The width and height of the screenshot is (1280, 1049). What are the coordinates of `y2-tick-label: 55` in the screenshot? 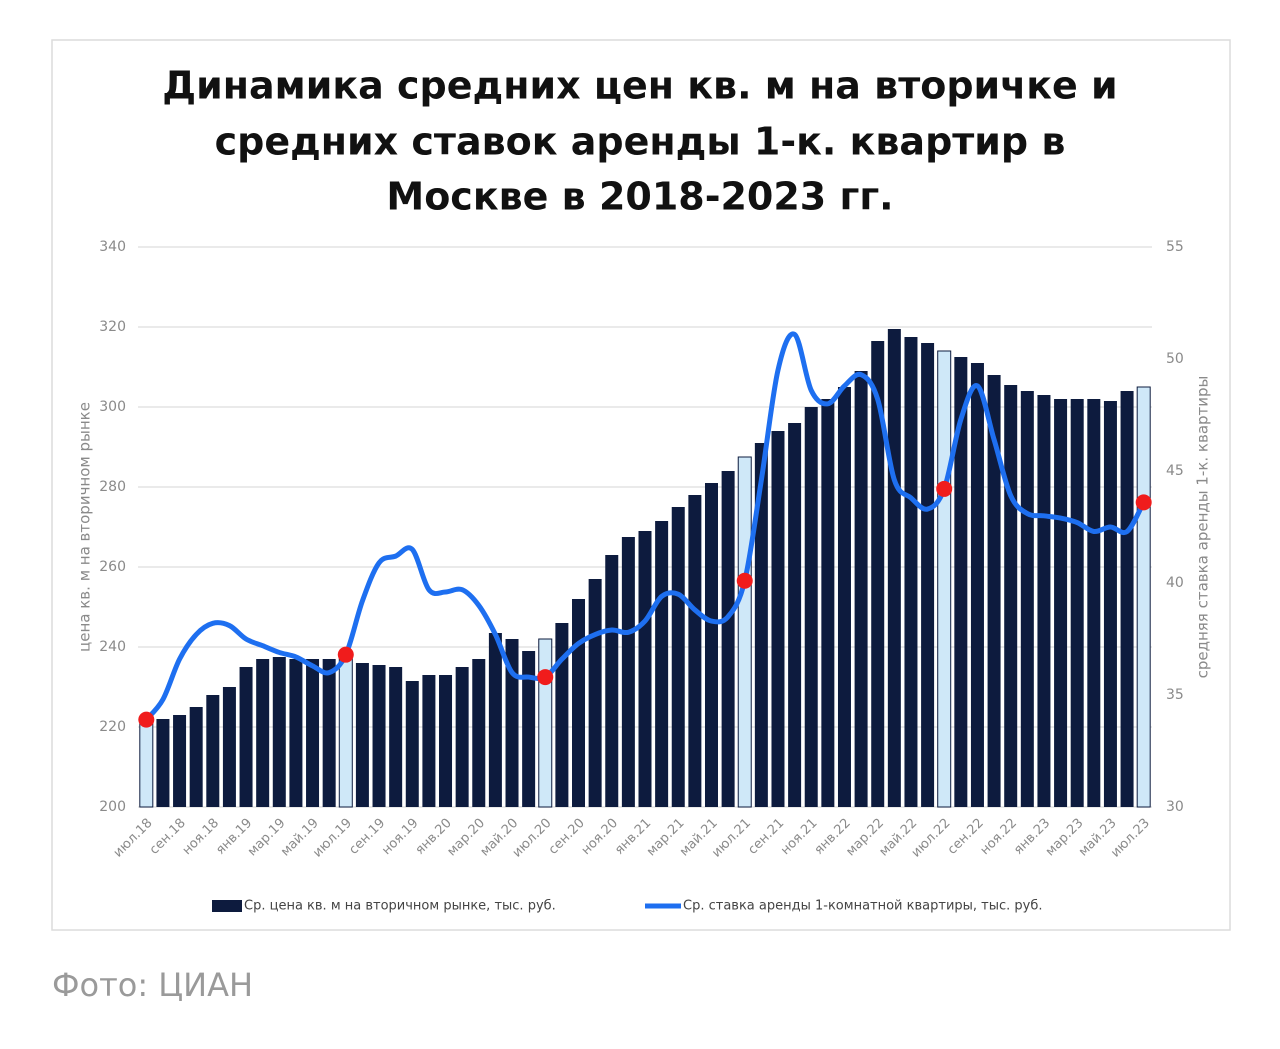 It's located at (1175, 247).